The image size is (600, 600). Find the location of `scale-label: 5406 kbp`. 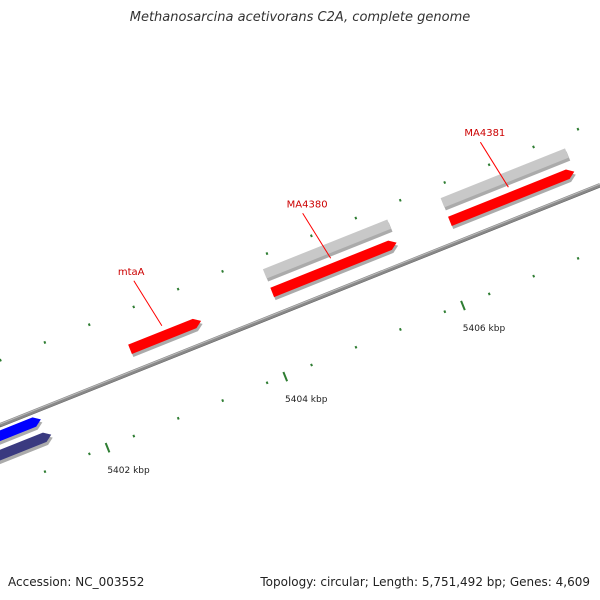

scale-label: 5406 kbp is located at coordinates (484, 329).